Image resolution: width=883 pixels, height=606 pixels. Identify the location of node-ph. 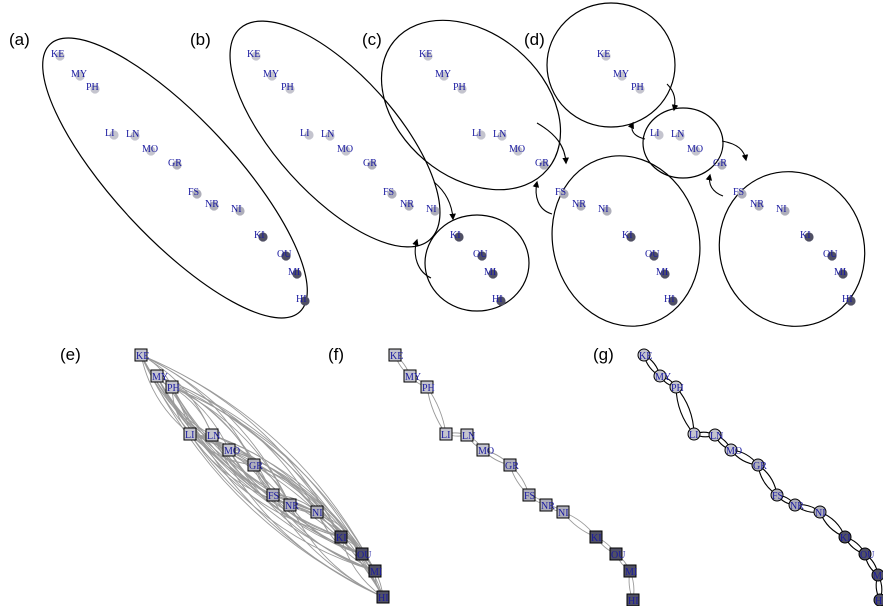
(95, 89).